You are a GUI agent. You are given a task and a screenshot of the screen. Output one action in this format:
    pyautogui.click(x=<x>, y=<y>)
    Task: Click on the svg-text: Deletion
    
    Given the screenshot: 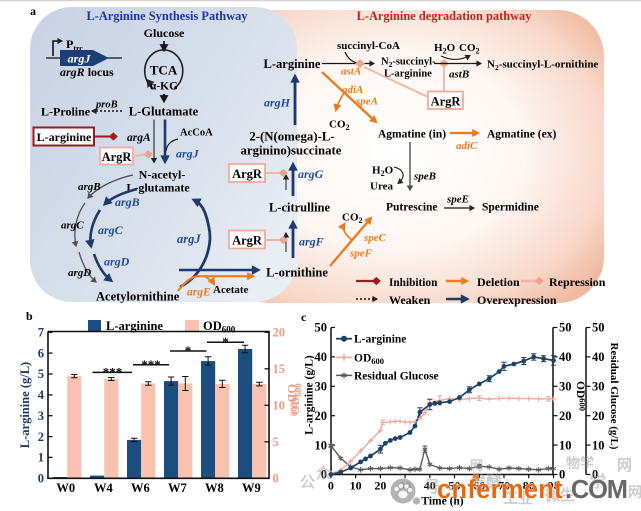 What is the action you would take?
    pyautogui.click(x=498, y=282)
    